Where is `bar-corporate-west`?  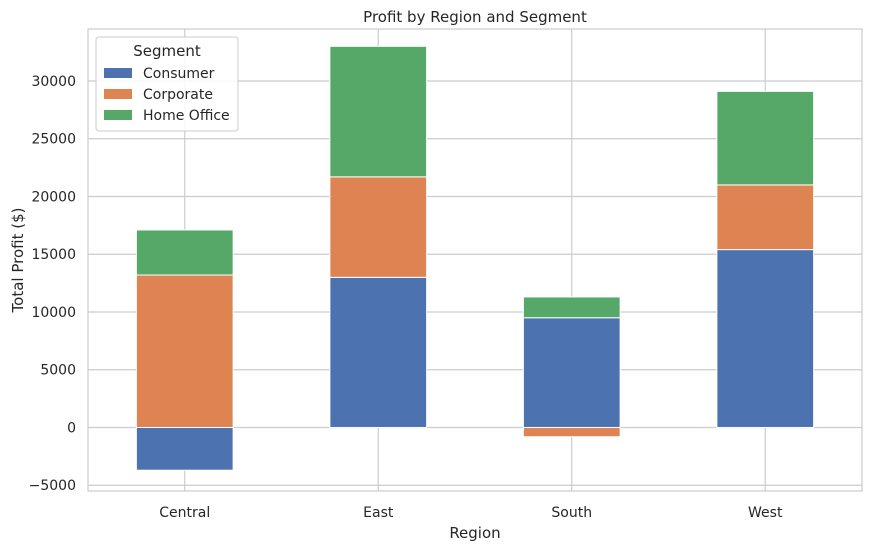 bar-corporate-west is located at coordinates (765, 217).